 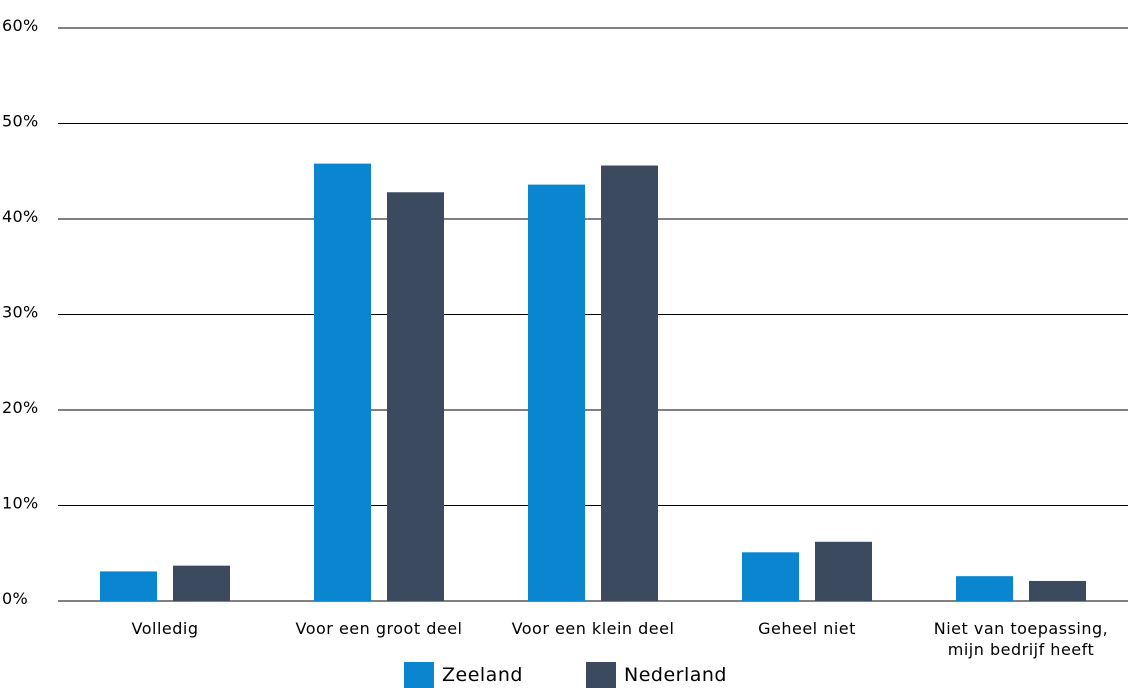 What do you see at coordinates (1021, 628) in the screenshot?
I see `x-tick-label: Niet van toepassing,` at bounding box center [1021, 628].